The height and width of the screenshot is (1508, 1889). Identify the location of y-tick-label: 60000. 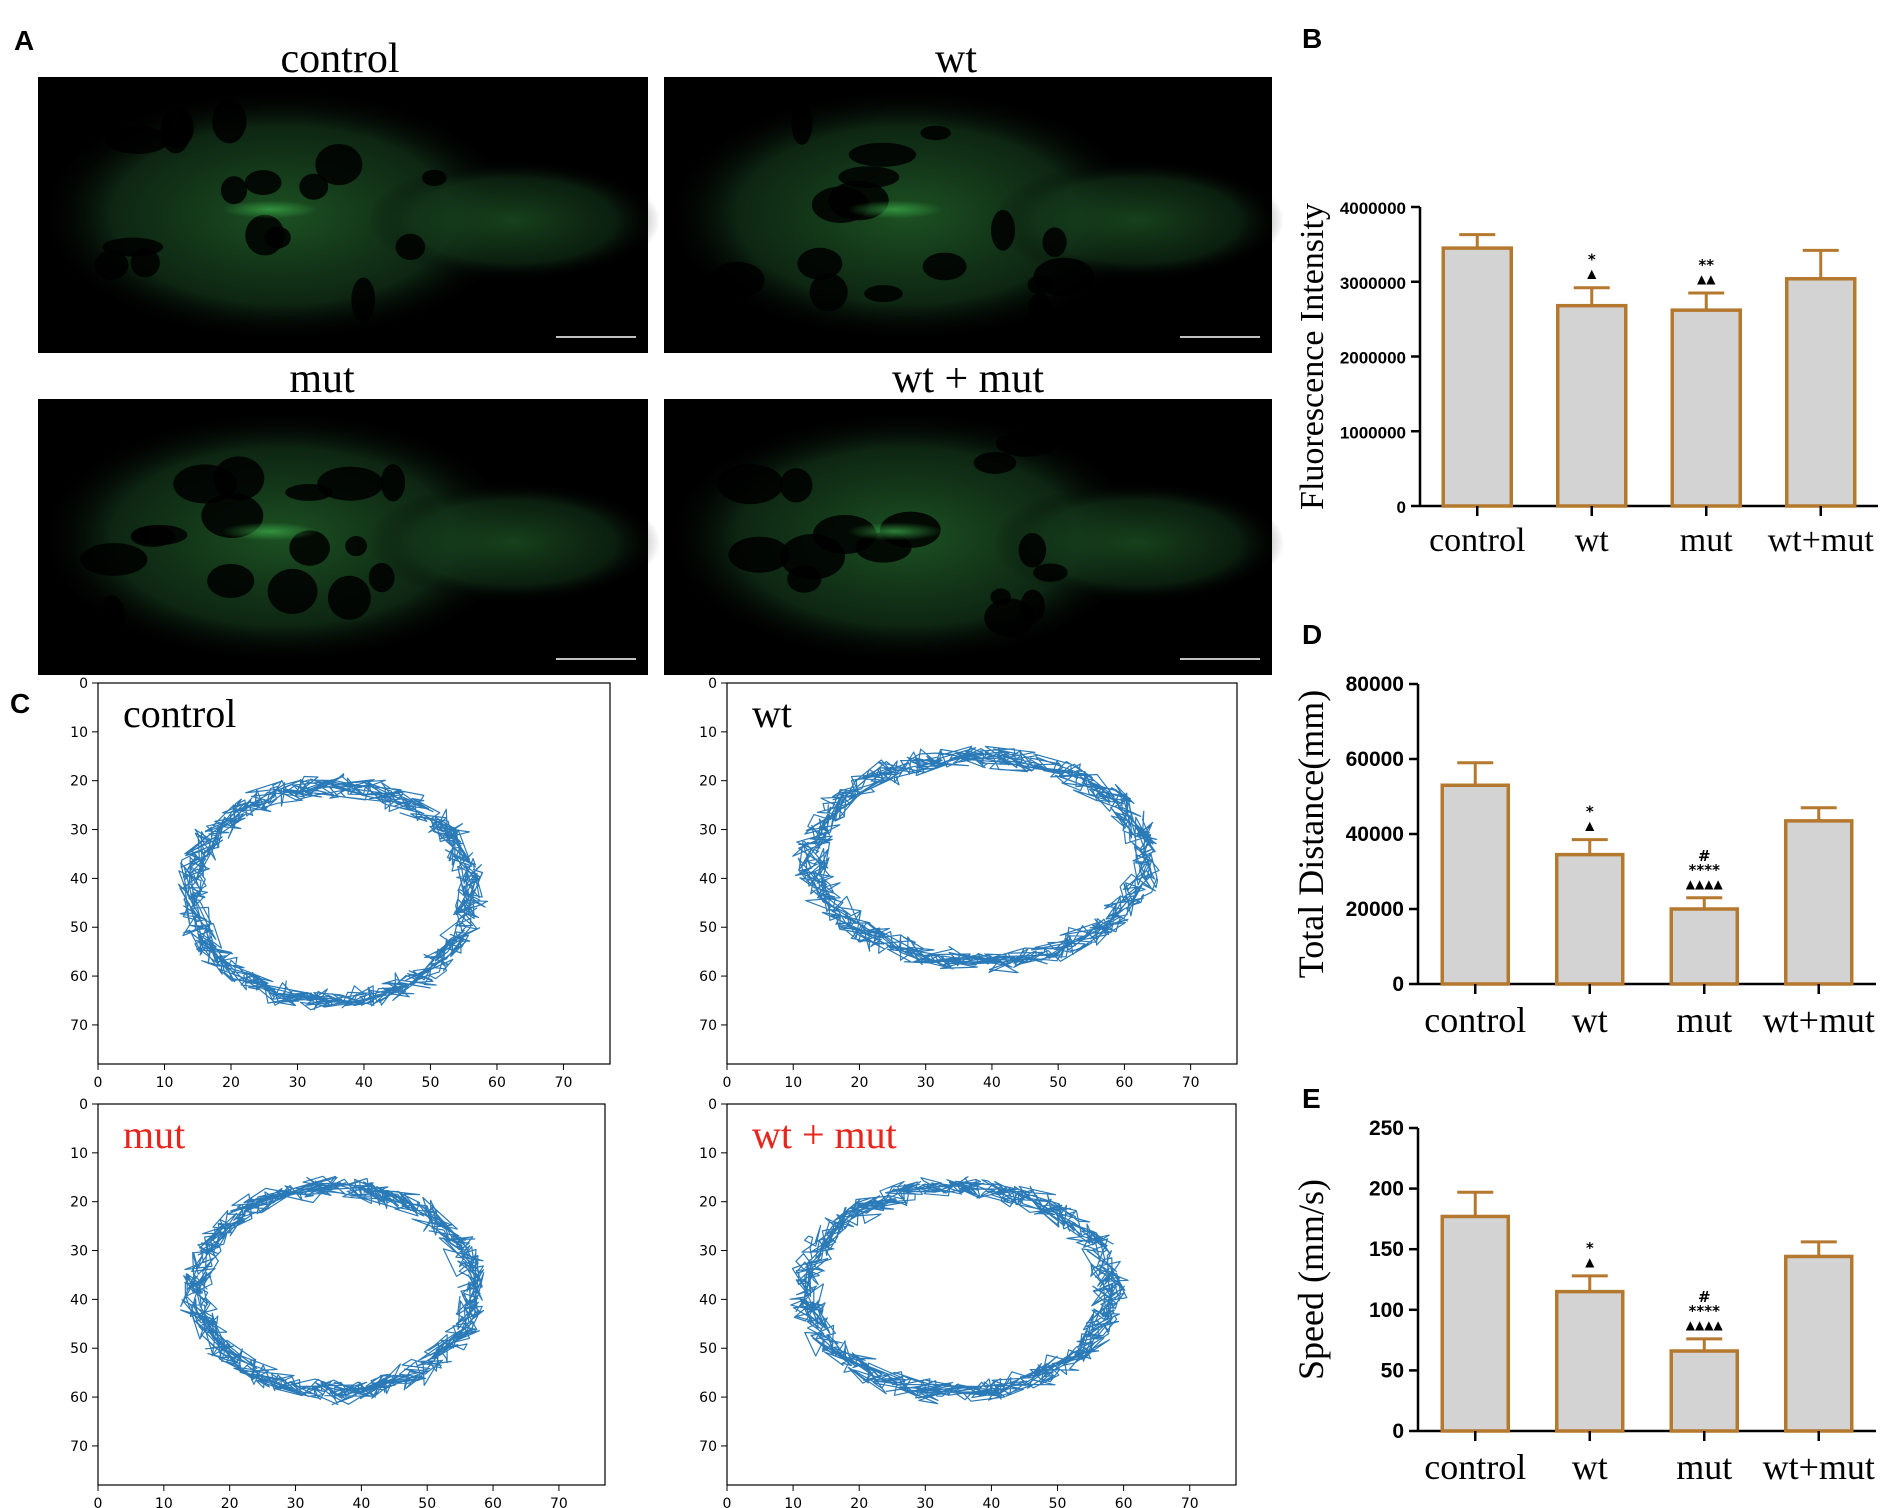
(1375, 759).